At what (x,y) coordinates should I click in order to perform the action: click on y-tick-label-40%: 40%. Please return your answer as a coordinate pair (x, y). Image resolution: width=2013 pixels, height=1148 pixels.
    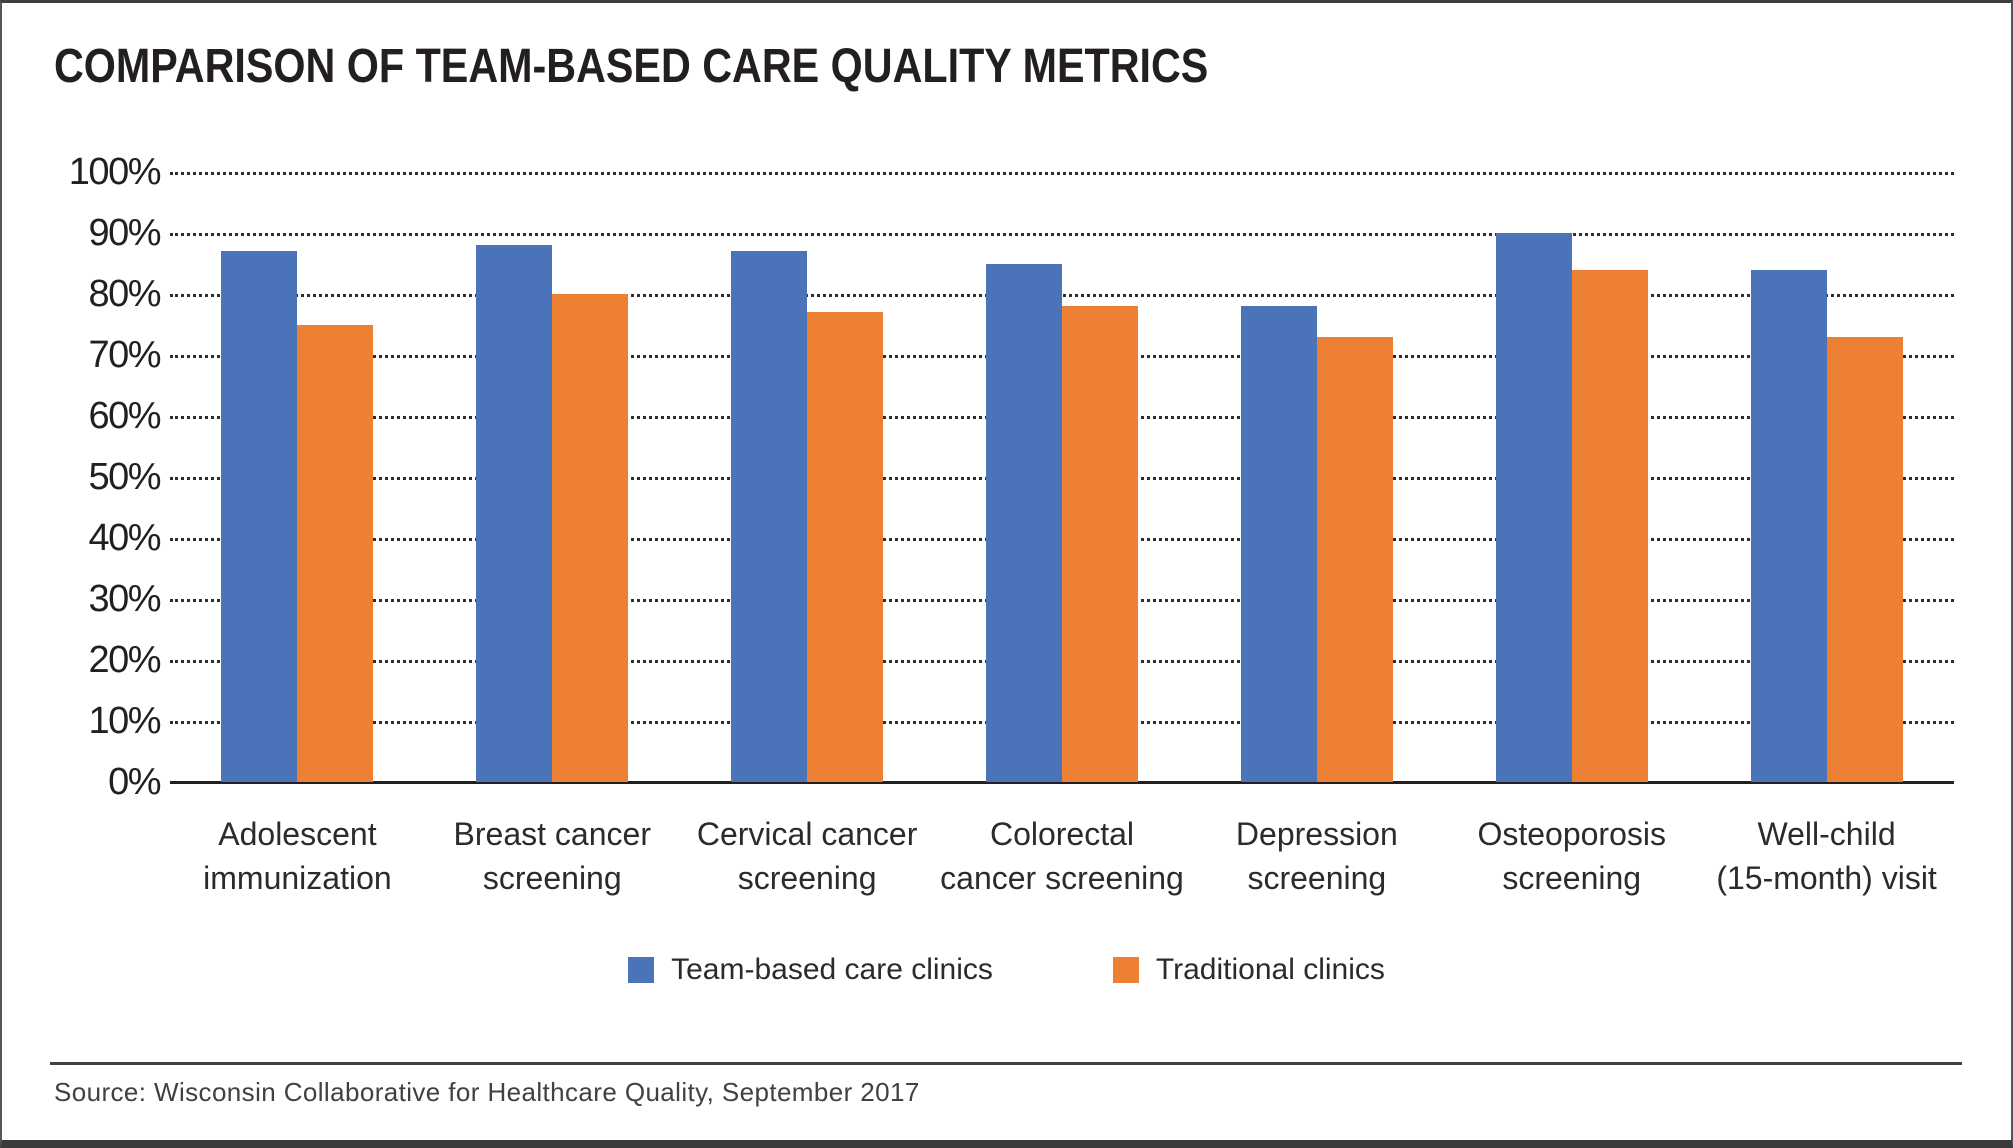
    Looking at the image, I should click on (124, 538).